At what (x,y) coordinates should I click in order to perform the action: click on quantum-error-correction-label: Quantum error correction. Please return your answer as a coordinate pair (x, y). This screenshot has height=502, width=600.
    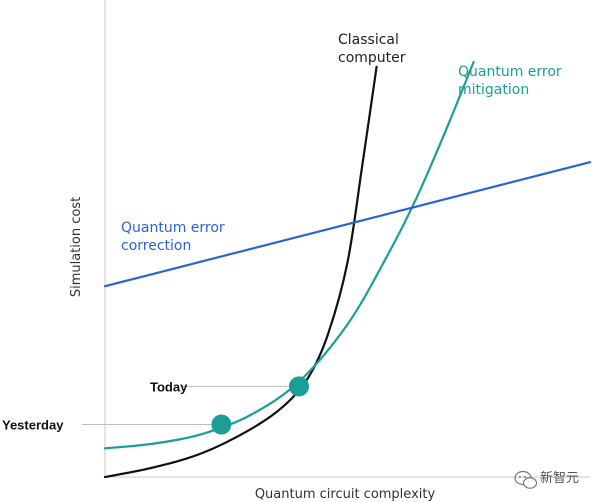
    Looking at the image, I should click on (173, 237).